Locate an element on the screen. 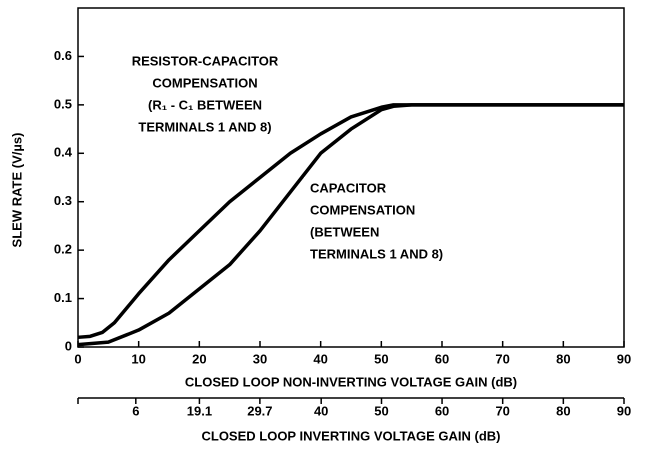 This screenshot has width=649, height=454. y-tick-label: 0.2 is located at coordinates (63, 249).